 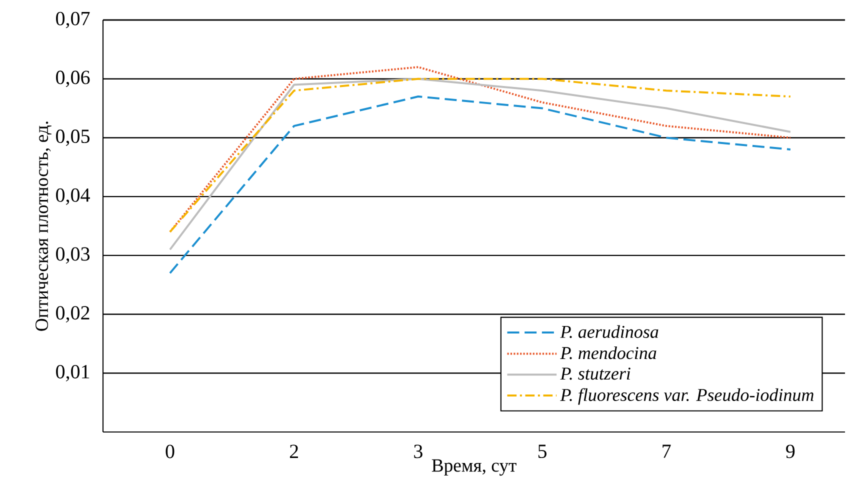 I want to click on legend-label: P. fluorescens var. Pseudo-iodinum, so click(x=687, y=396).